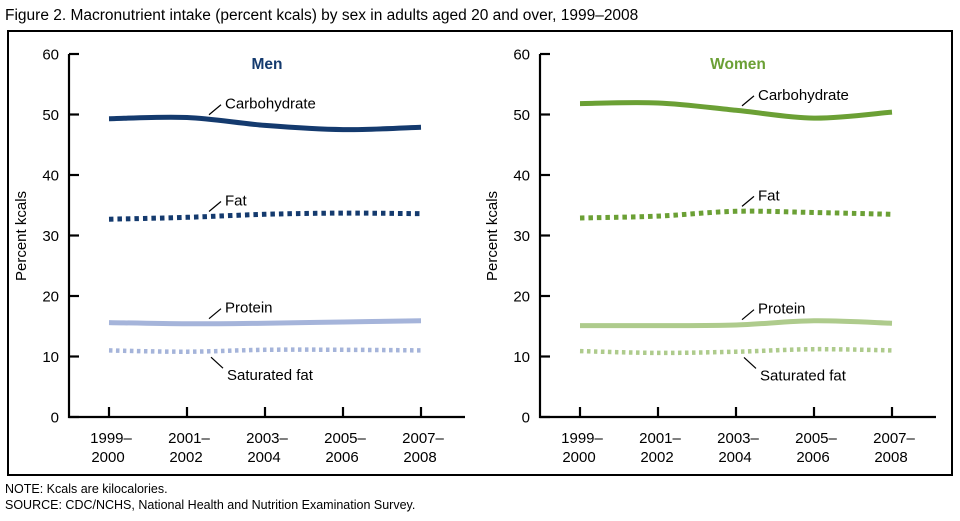  What do you see at coordinates (86, 489) in the screenshot?
I see `note-line: NOTE: Kcals are kilocalories.` at bounding box center [86, 489].